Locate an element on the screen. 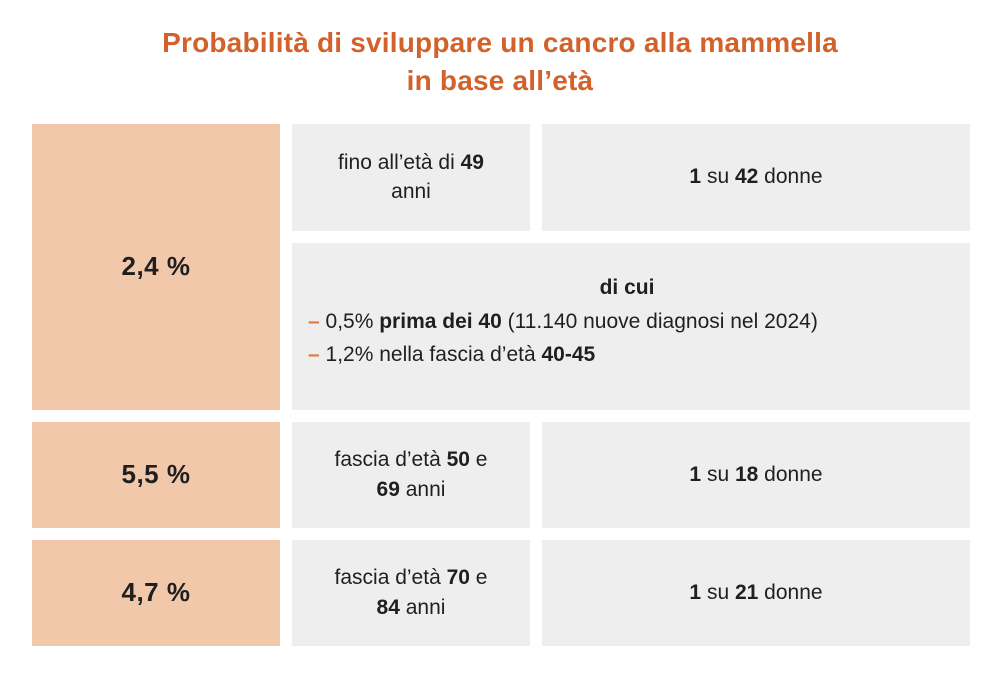 The height and width of the screenshot is (682, 1000). ratio-text: 1 su 18 donne is located at coordinates (756, 474).